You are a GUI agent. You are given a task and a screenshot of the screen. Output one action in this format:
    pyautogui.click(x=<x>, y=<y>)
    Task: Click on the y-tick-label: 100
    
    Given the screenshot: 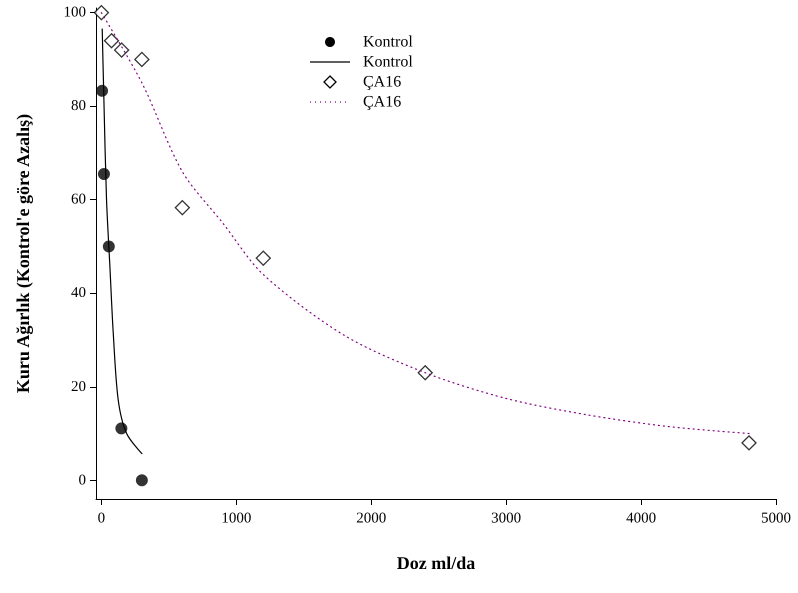 What is the action you would take?
    pyautogui.click(x=75, y=12)
    